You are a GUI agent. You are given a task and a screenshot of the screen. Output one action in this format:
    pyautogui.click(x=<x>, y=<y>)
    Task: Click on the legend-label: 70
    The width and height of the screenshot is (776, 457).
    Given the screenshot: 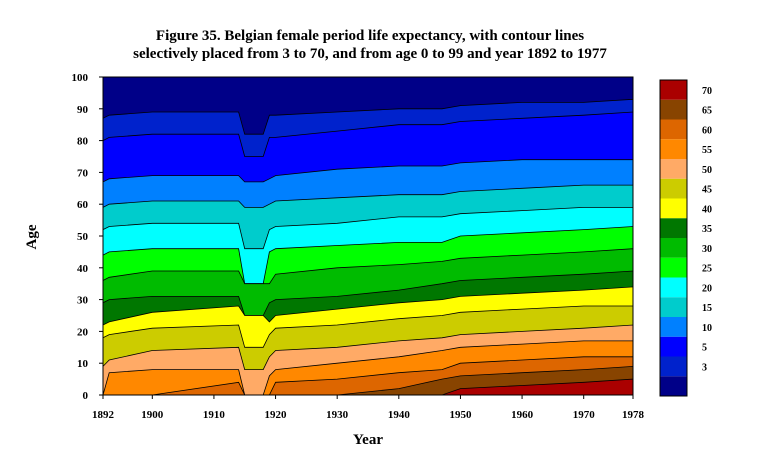 What is the action you would take?
    pyautogui.click(x=707, y=91)
    